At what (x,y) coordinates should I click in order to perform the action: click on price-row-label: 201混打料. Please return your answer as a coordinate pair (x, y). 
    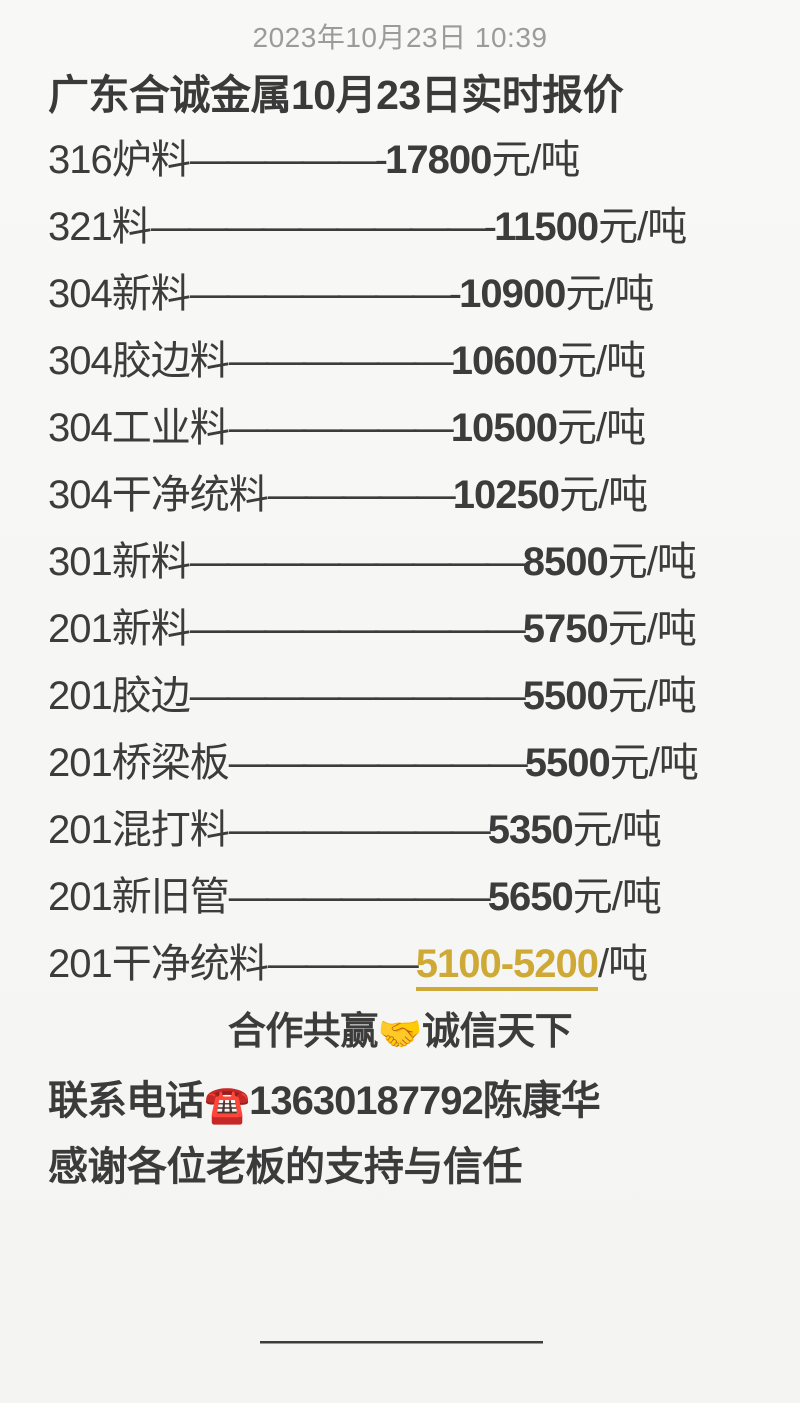
    Looking at the image, I should click on (139, 830).